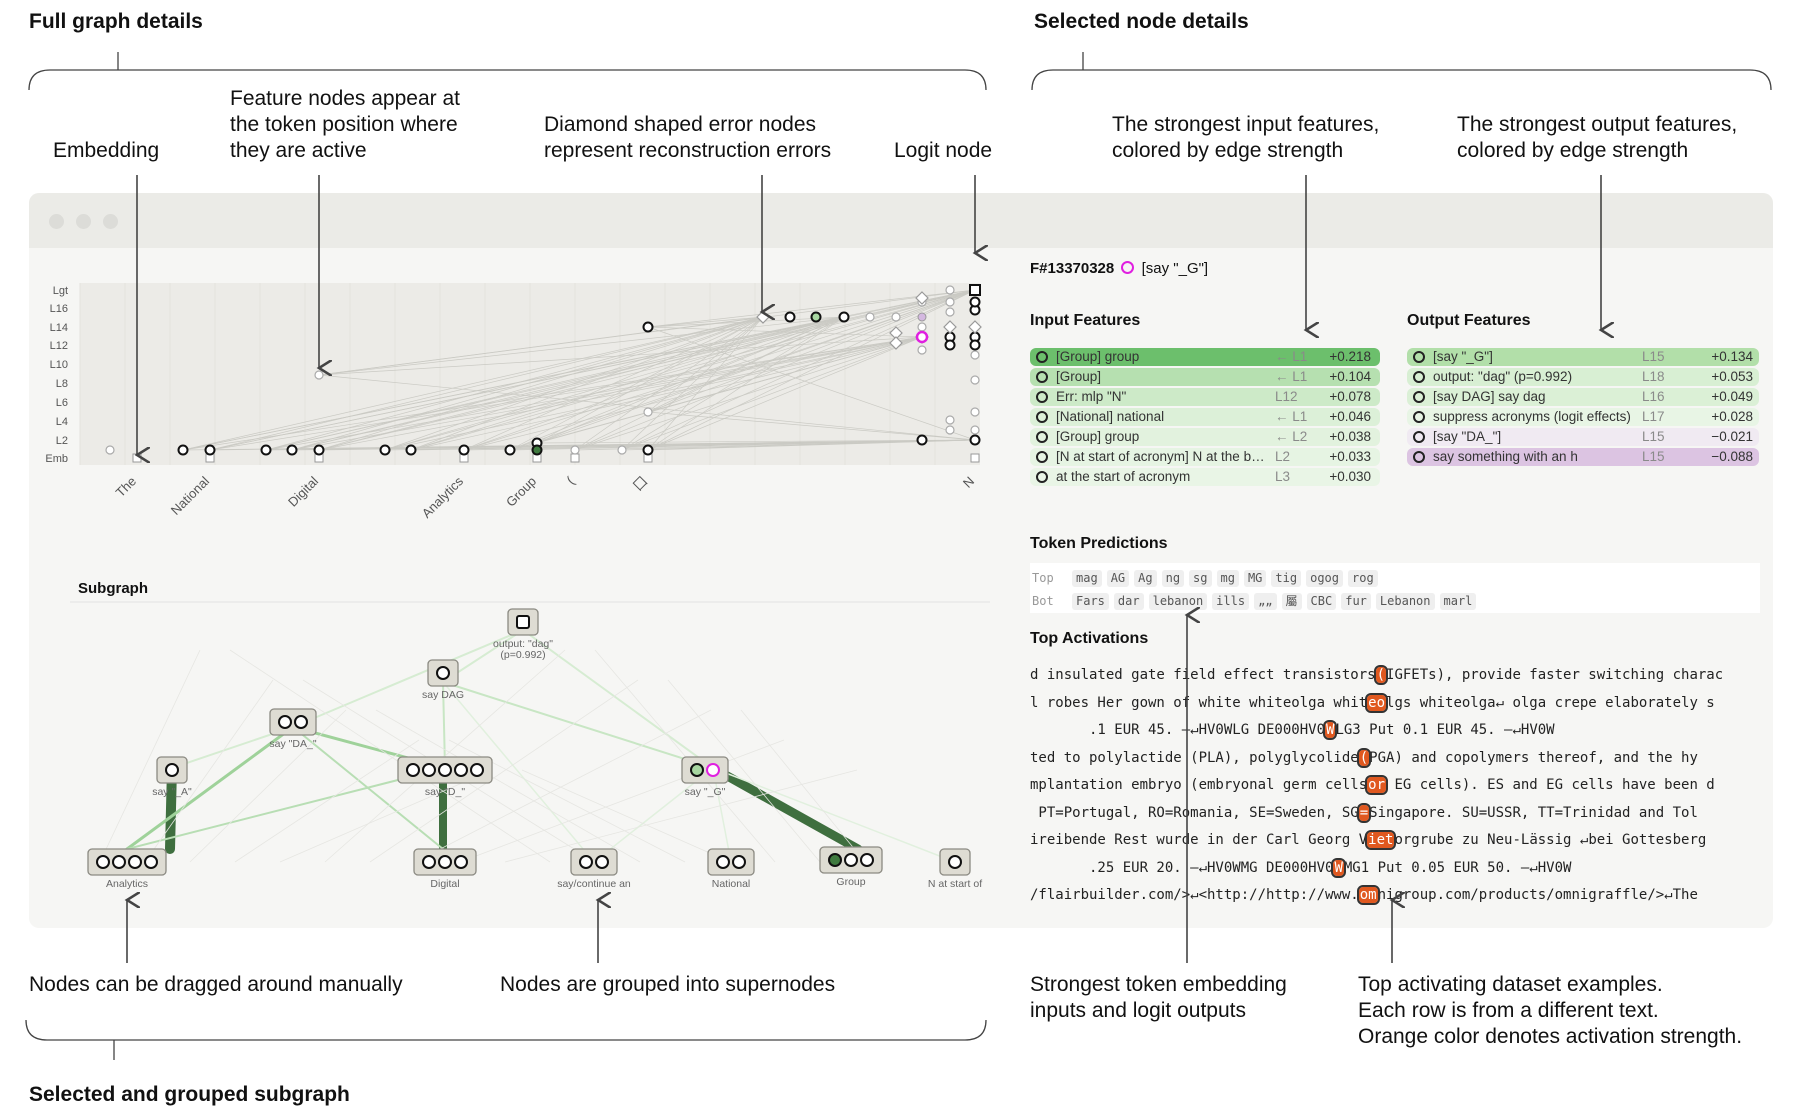 Image resolution: width=1800 pixels, height=1118 pixels. I want to click on activation-context: IGFETs), provide faster switching charac, so click(1555, 675).